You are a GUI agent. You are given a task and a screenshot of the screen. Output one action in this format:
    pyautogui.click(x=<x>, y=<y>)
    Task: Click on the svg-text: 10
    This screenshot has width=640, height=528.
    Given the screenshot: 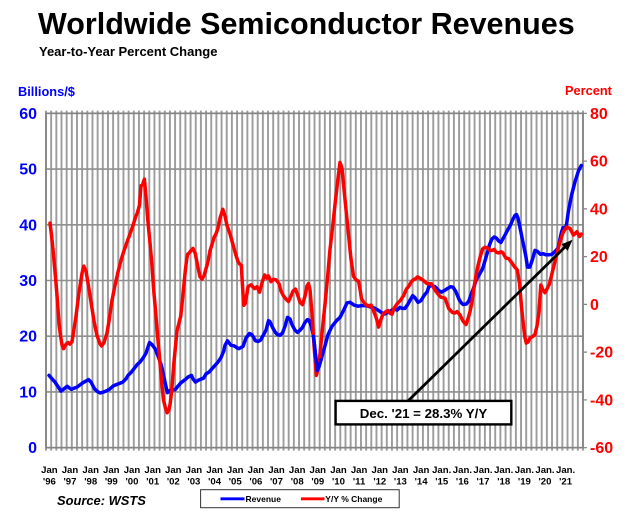 What is the action you would take?
    pyautogui.click(x=28, y=393)
    